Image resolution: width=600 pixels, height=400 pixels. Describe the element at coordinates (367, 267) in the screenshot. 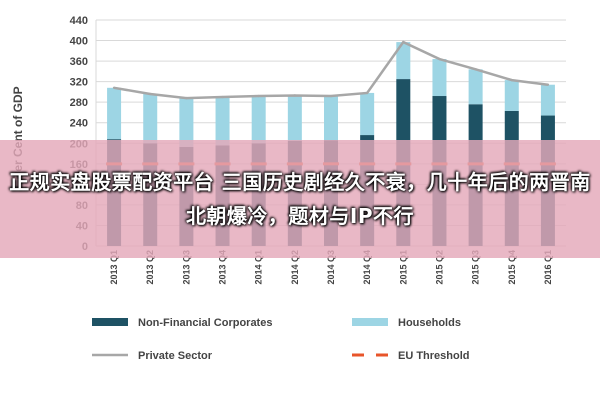

I see `x-tick-label: 2014 Q4` at that location.